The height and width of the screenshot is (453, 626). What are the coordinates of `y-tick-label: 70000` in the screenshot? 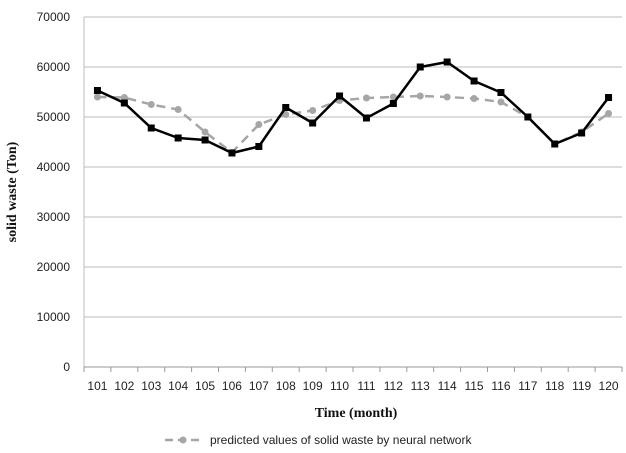 It's located at (54, 17).